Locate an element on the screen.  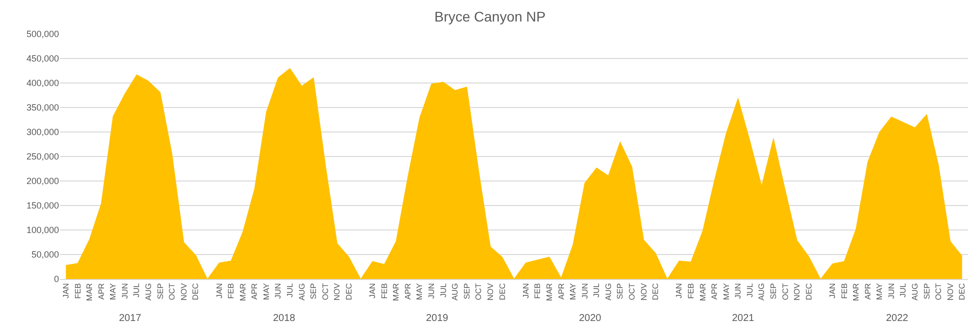
y-tick-label: 100,000 is located at coordinates (42, 230).